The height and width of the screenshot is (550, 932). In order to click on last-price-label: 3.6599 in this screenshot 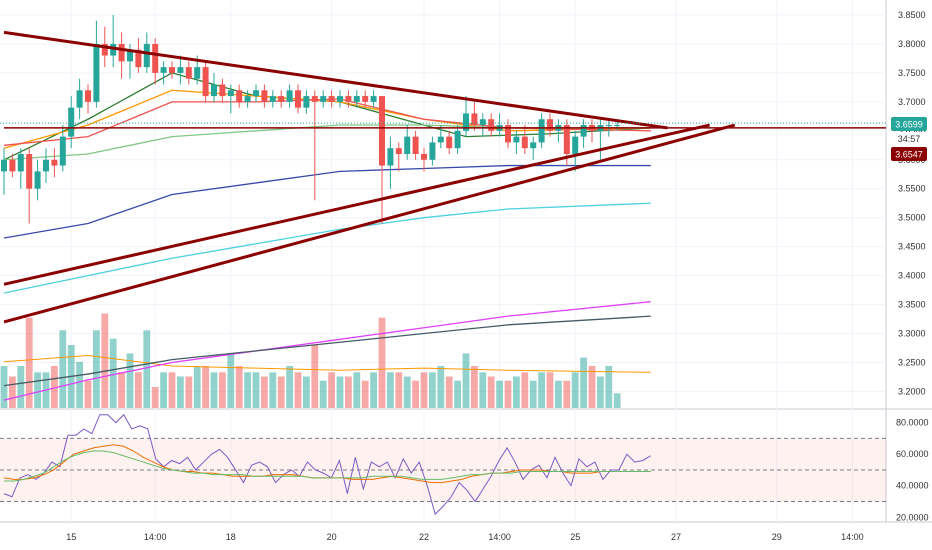, I will do `click(909, 125)`.